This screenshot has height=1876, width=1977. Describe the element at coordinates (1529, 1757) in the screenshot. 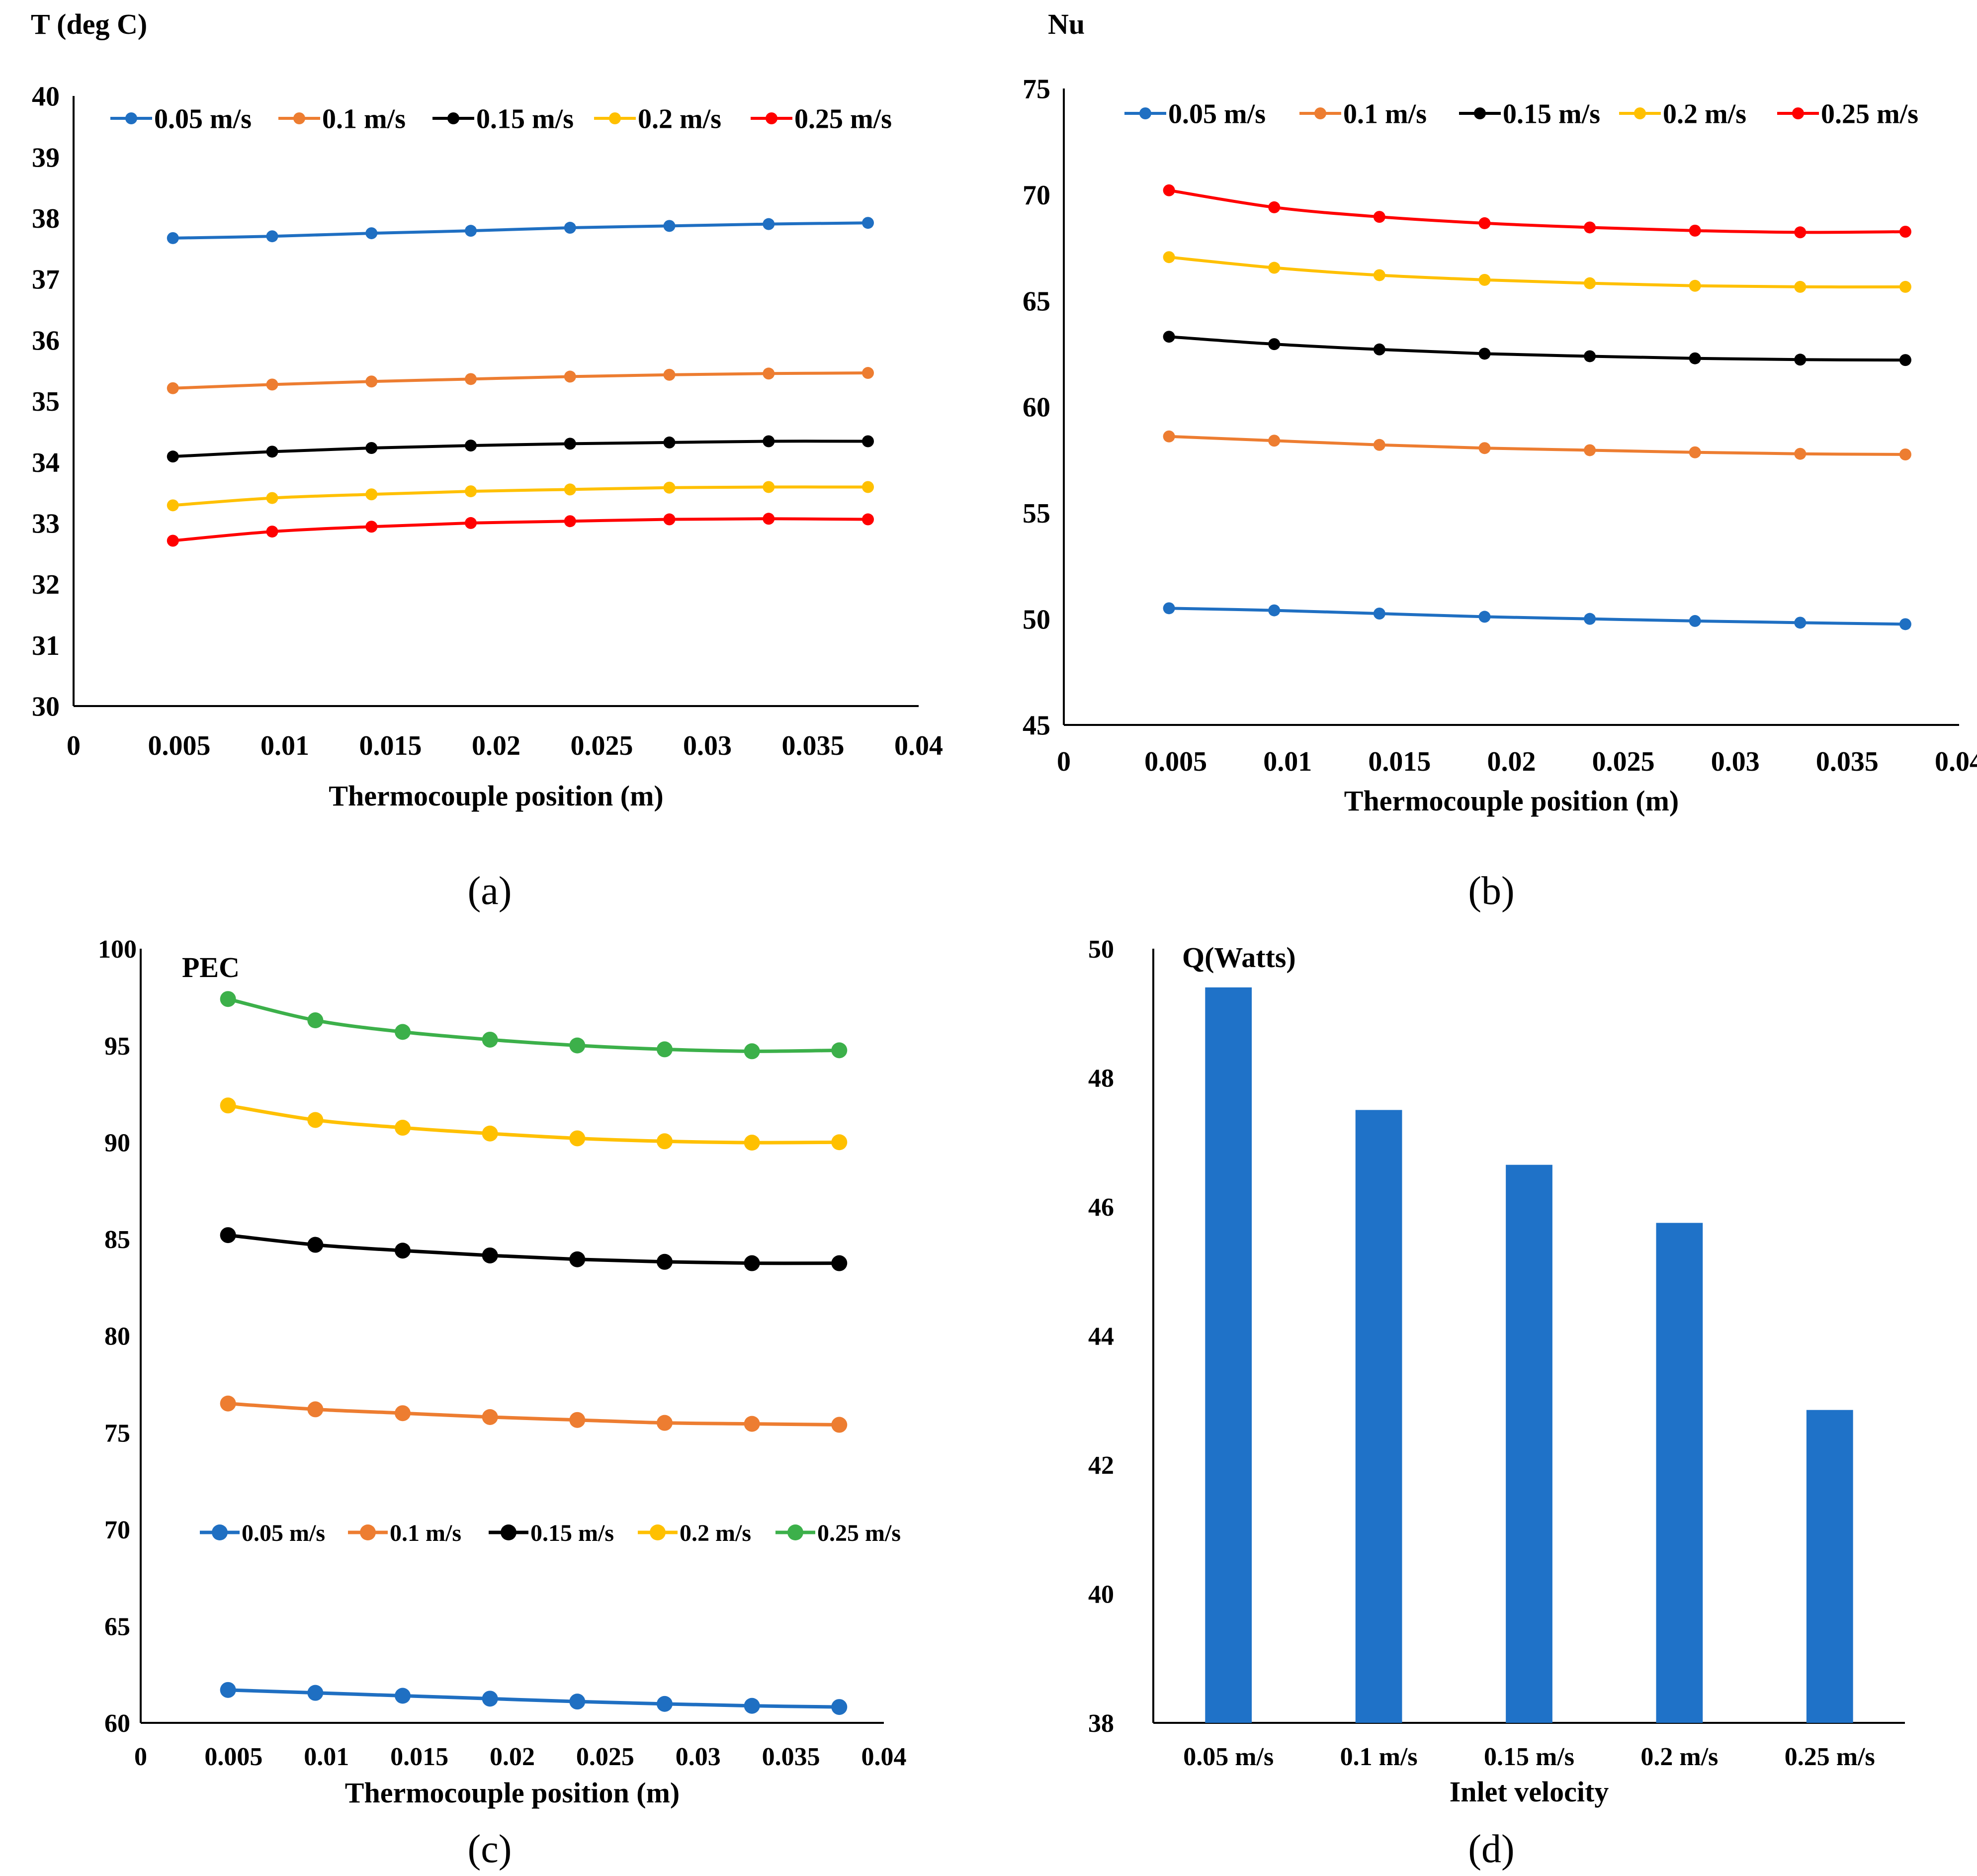

I see `x-category-label: 0.15 m/s` at that location.